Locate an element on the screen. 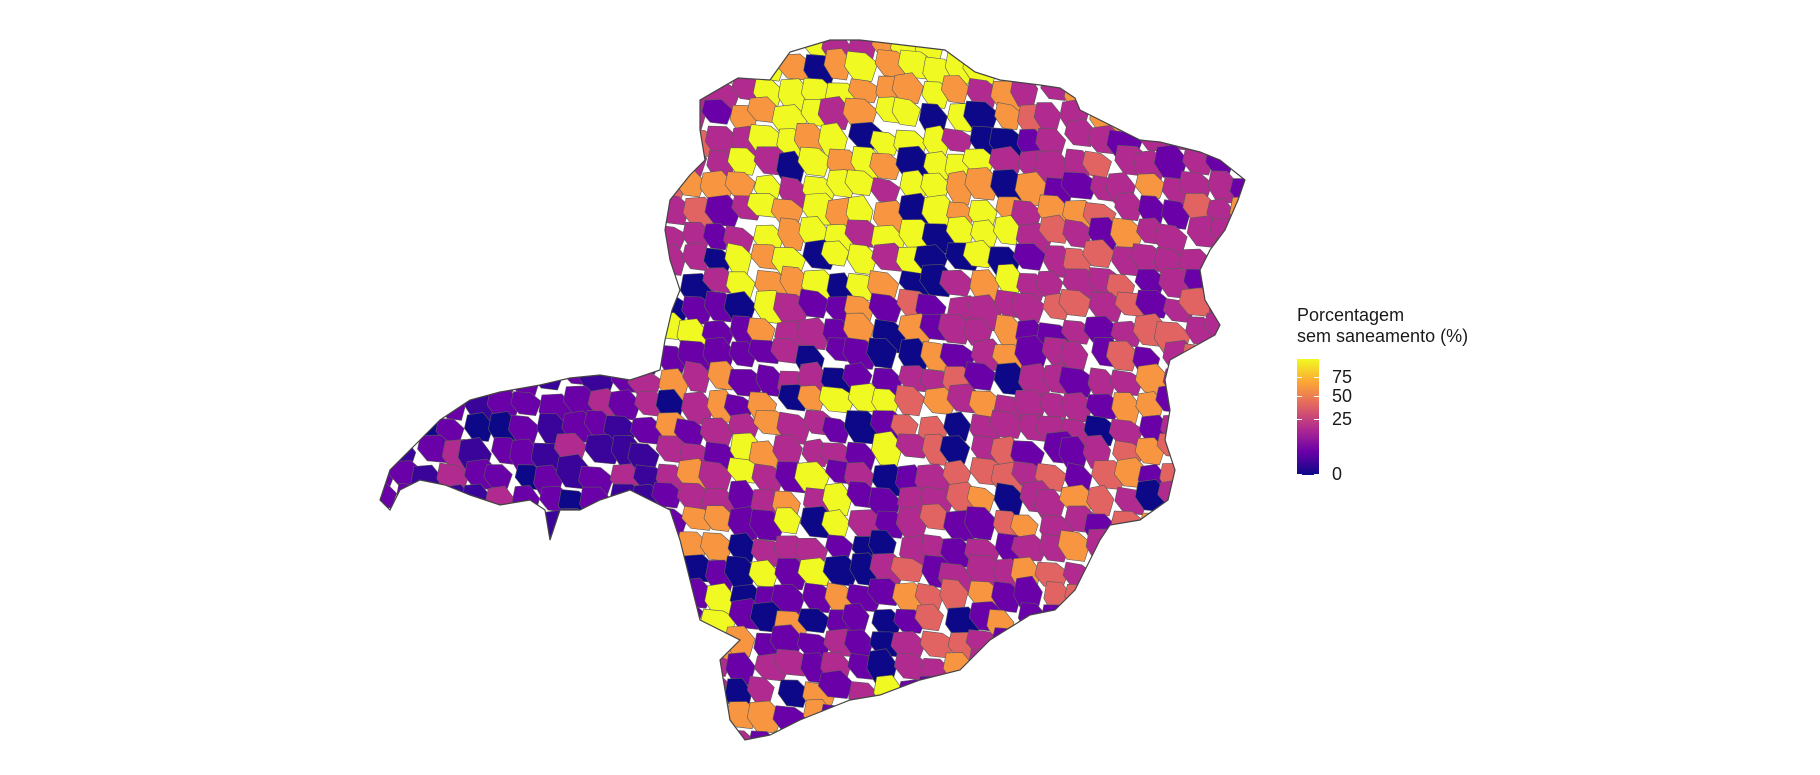 The height and width of the screenshot is (775, 1820). legend-tick-label-0: 0 is located at coordinates (1337, 474).